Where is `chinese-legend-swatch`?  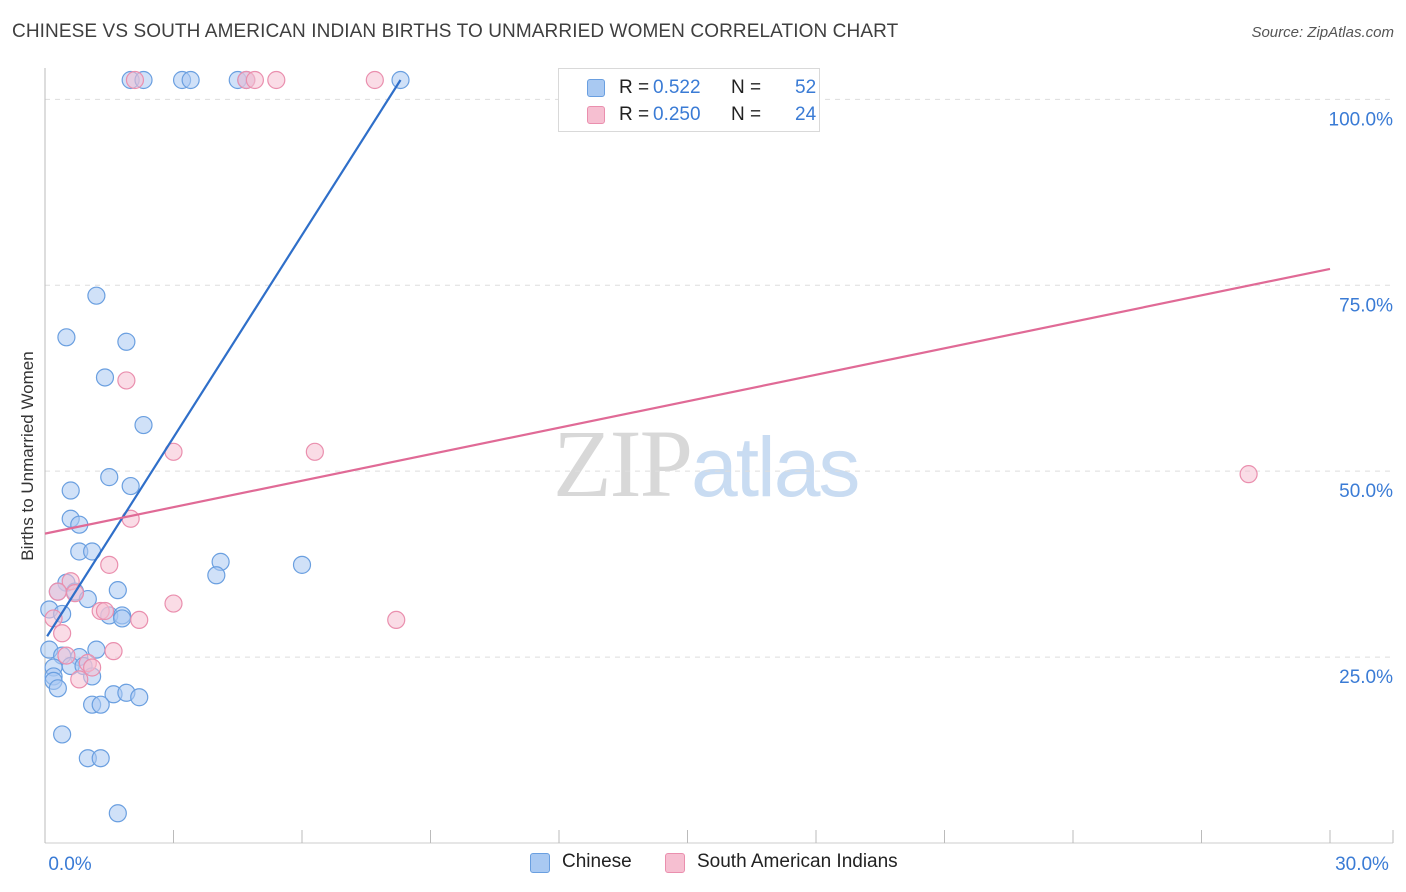 chinese-legend-swatch is located at coordinates (540, 863).